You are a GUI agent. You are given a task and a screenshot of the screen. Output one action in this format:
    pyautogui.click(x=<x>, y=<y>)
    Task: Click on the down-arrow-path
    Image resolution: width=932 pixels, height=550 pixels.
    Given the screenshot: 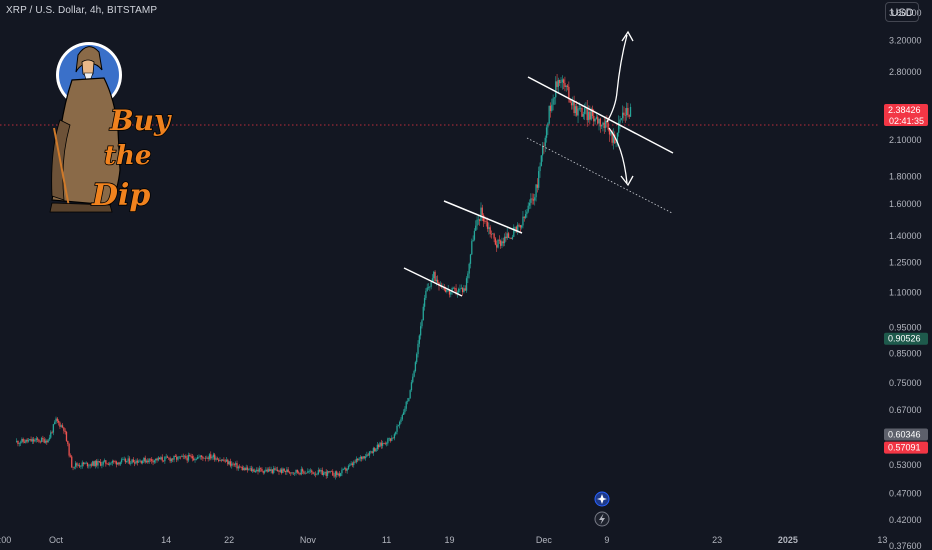 What is the action you would take?
    pyautogui.click(x=618, y=155)
    